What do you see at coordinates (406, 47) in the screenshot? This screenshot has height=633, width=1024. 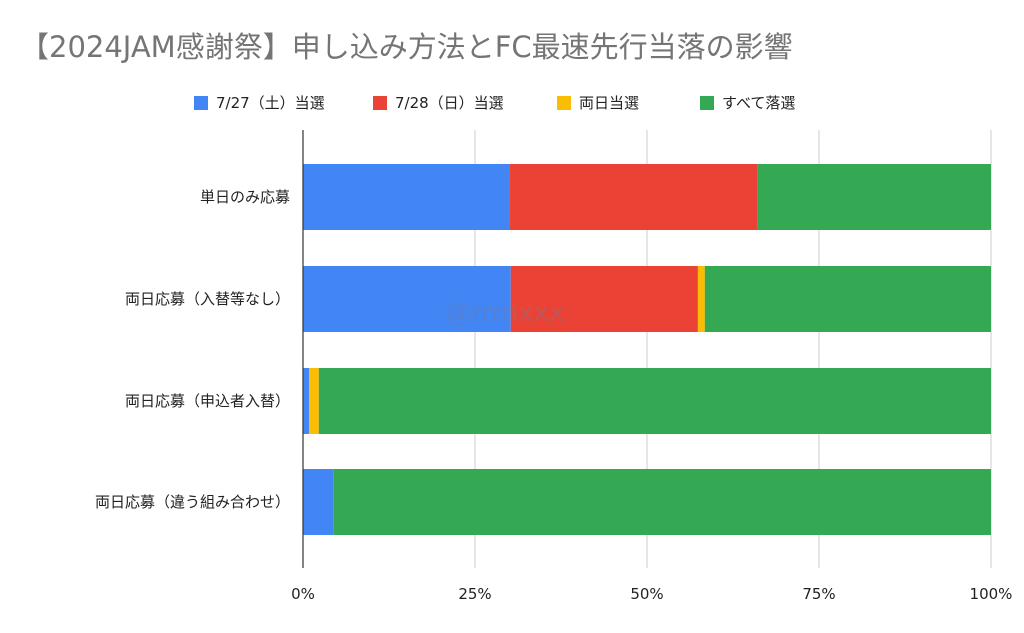 I see `chart-title: 【2024JAM感謝祭】申し込み方法とFC最速先行当落の影響` at bounding box center [406, 47].